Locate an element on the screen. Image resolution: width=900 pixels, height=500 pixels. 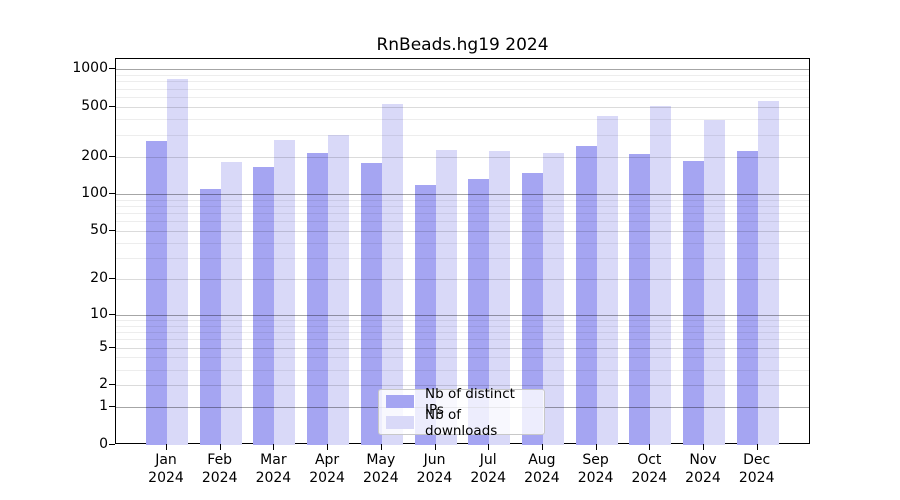
legend-swatch-distinct-ips is located at coordinates (400, 401).